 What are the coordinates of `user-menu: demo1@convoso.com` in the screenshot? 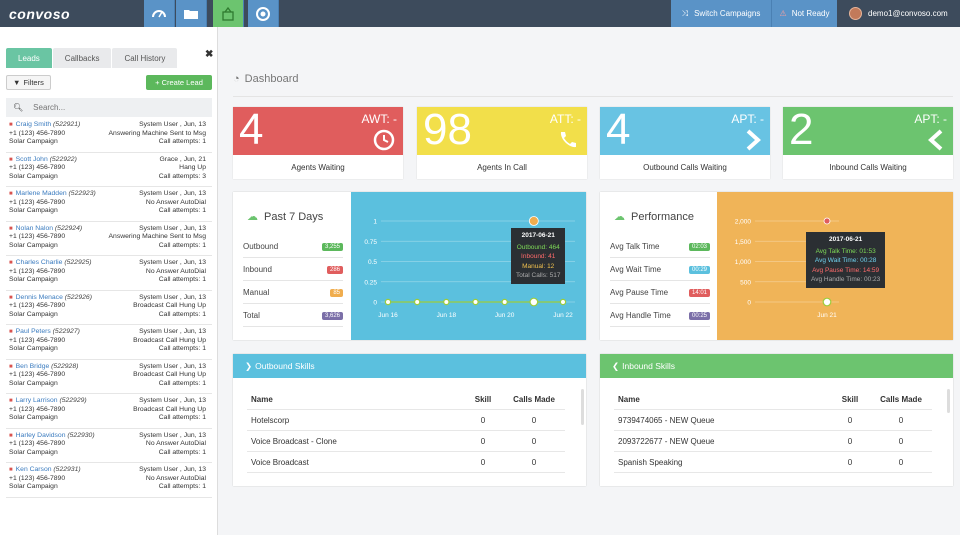 It's located at (898, 13).